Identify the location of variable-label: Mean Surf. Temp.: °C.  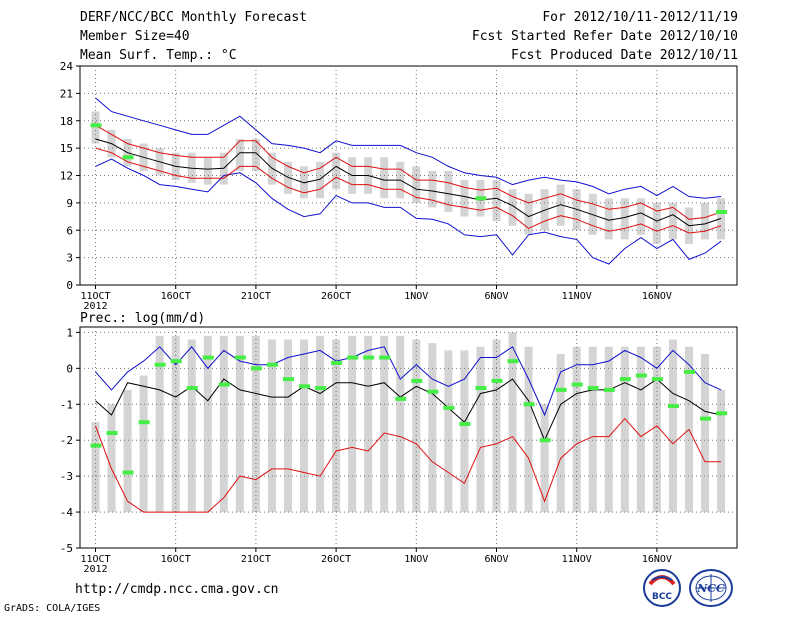
(158, 55).